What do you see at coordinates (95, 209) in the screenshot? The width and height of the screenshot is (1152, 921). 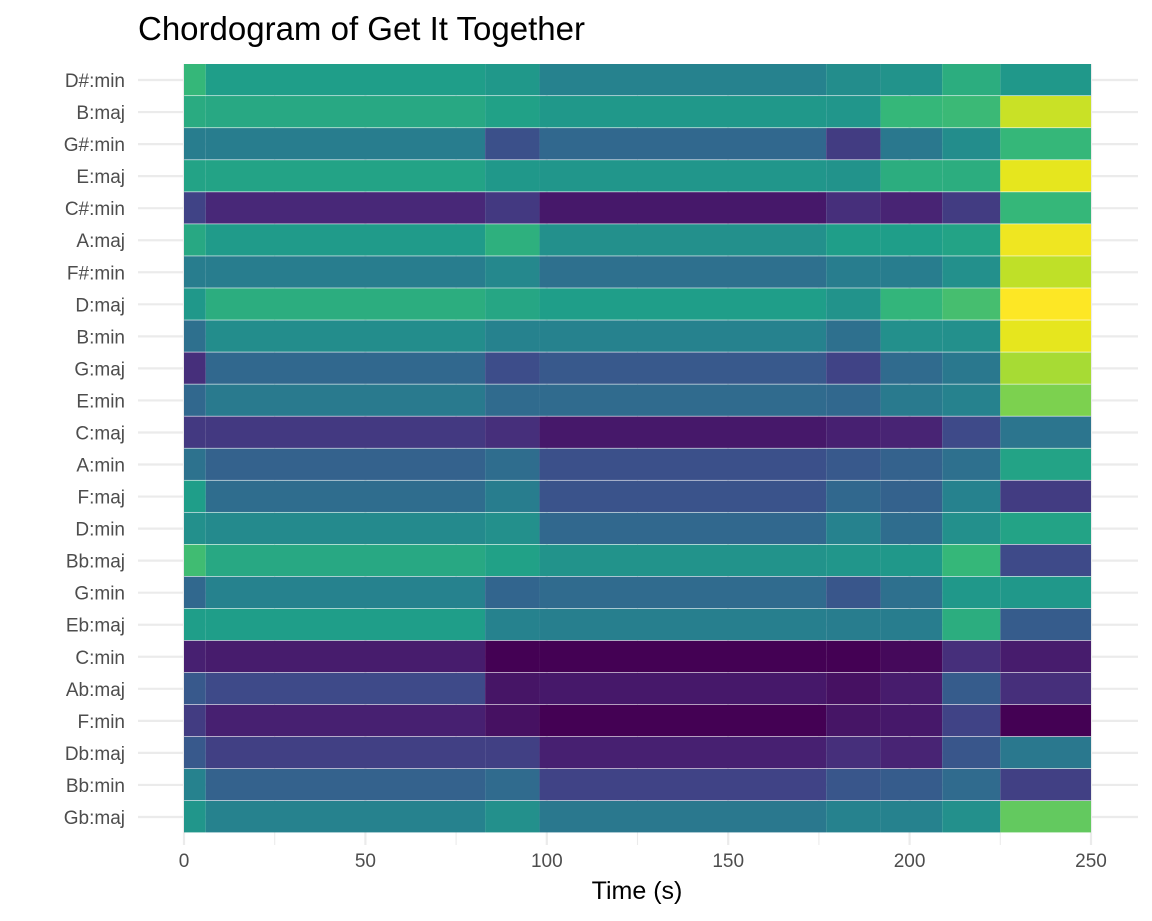 I see `y-tick-label: C#:min` at bounding box center [95, 209].